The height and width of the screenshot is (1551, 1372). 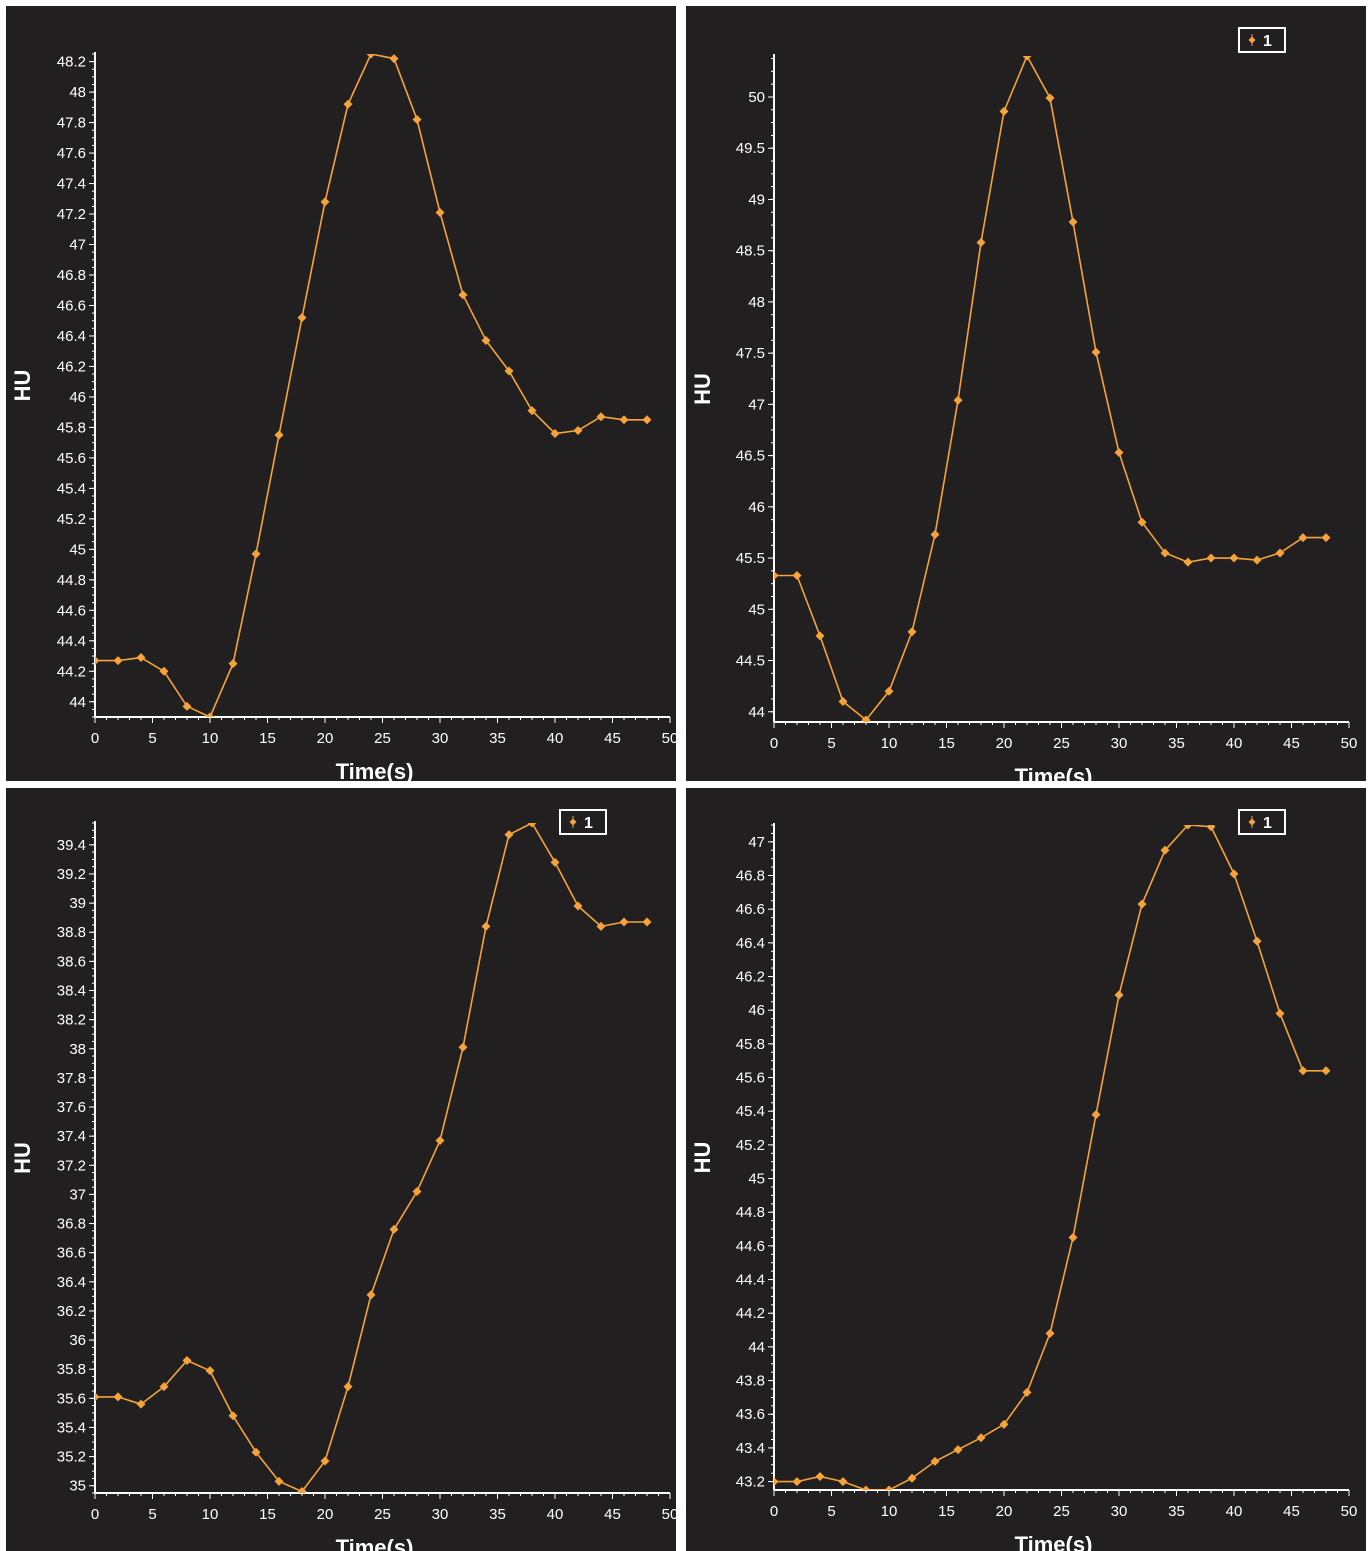 I want to click on y-tick-label: 38.4, so click(x=71, y=991).